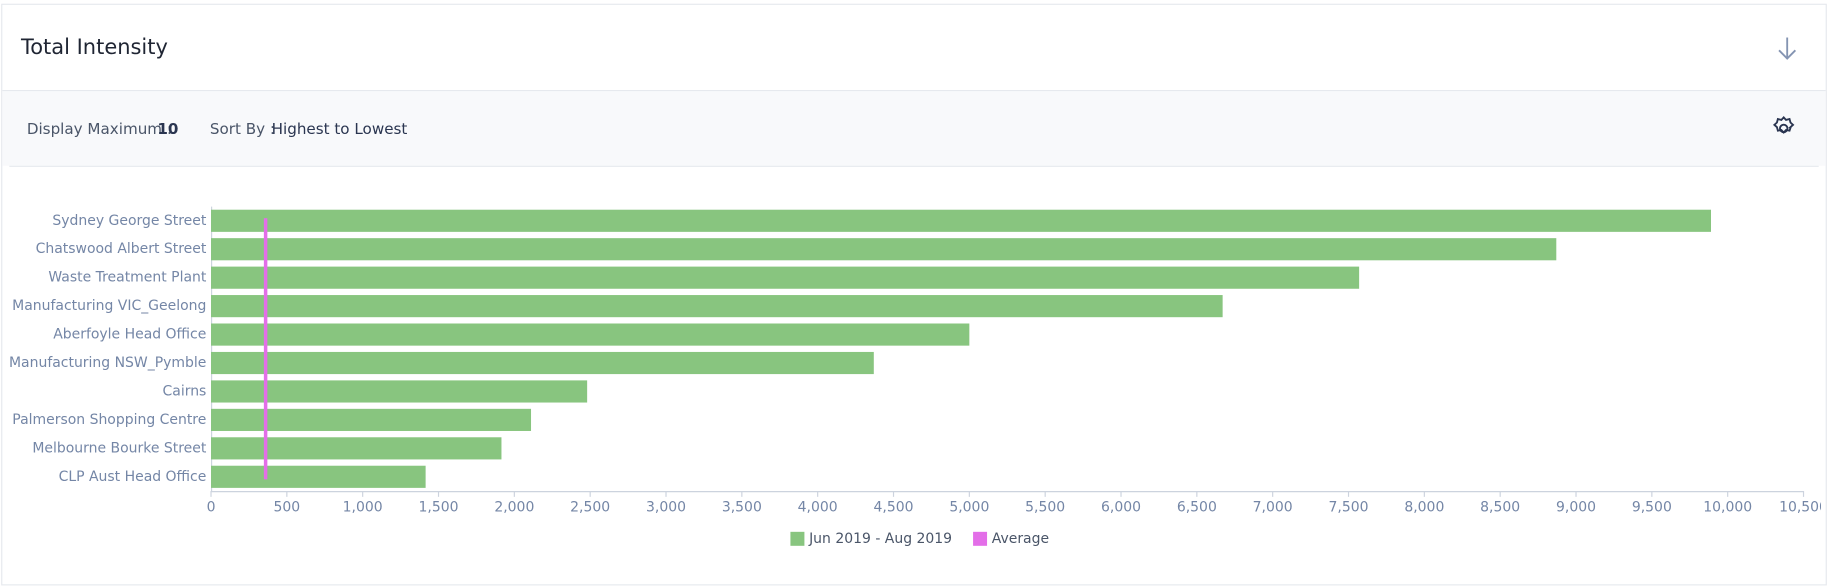  What do you see at coordinates (363, 507) in the screenshot?
I see `x-tick-label: 1,000` at bounding box center [363, 507].